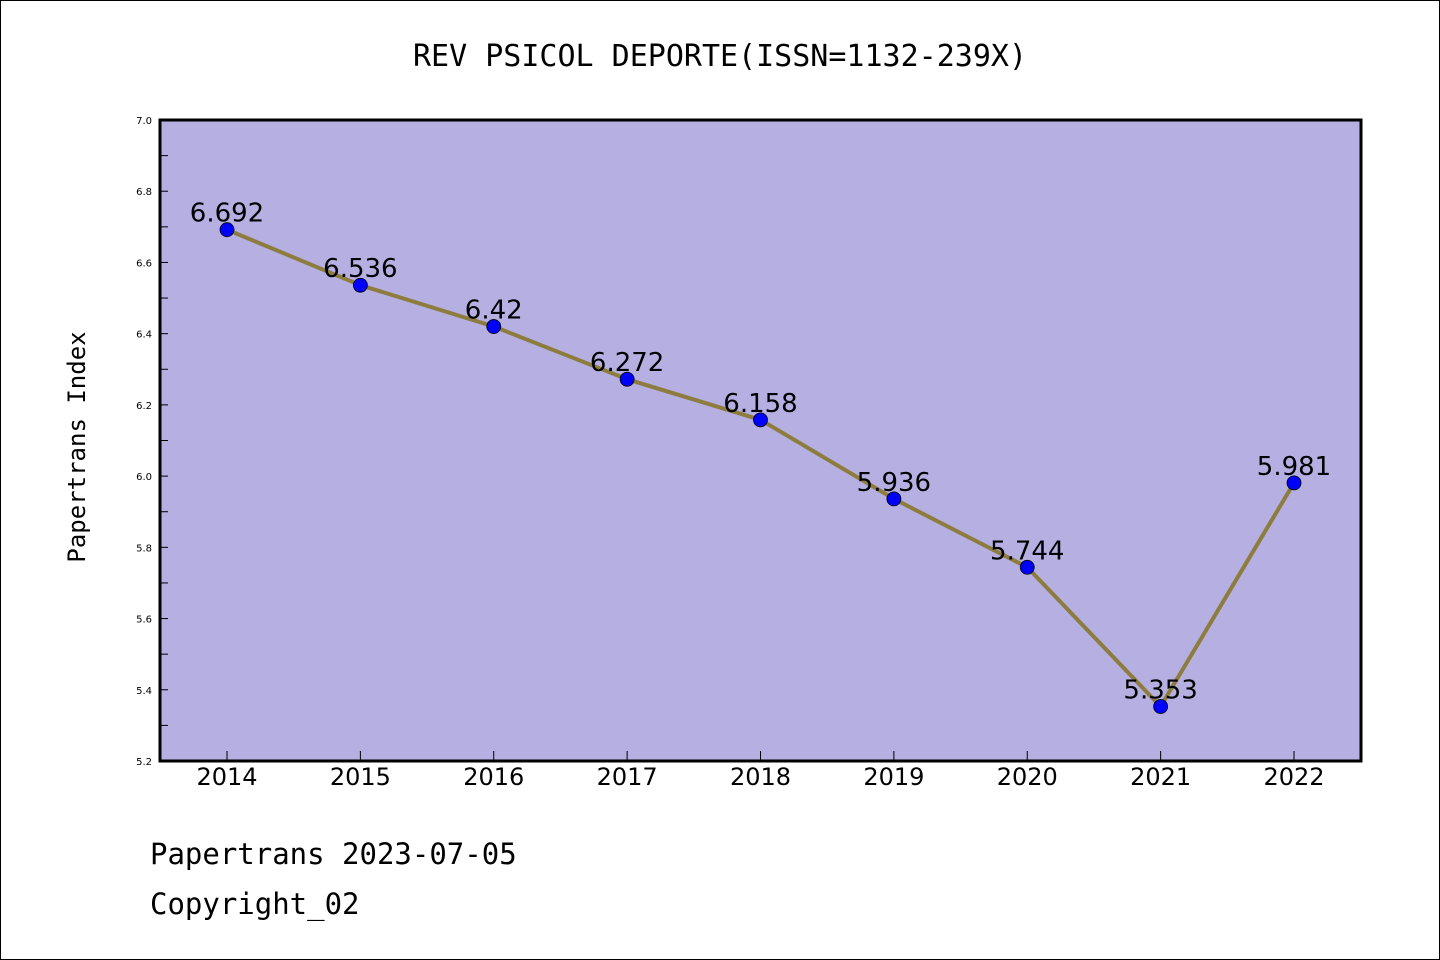  Describe the element at coordinates (77, 446) in the screenshot. I see `y-axis-label: Papertrans Index` at that location.